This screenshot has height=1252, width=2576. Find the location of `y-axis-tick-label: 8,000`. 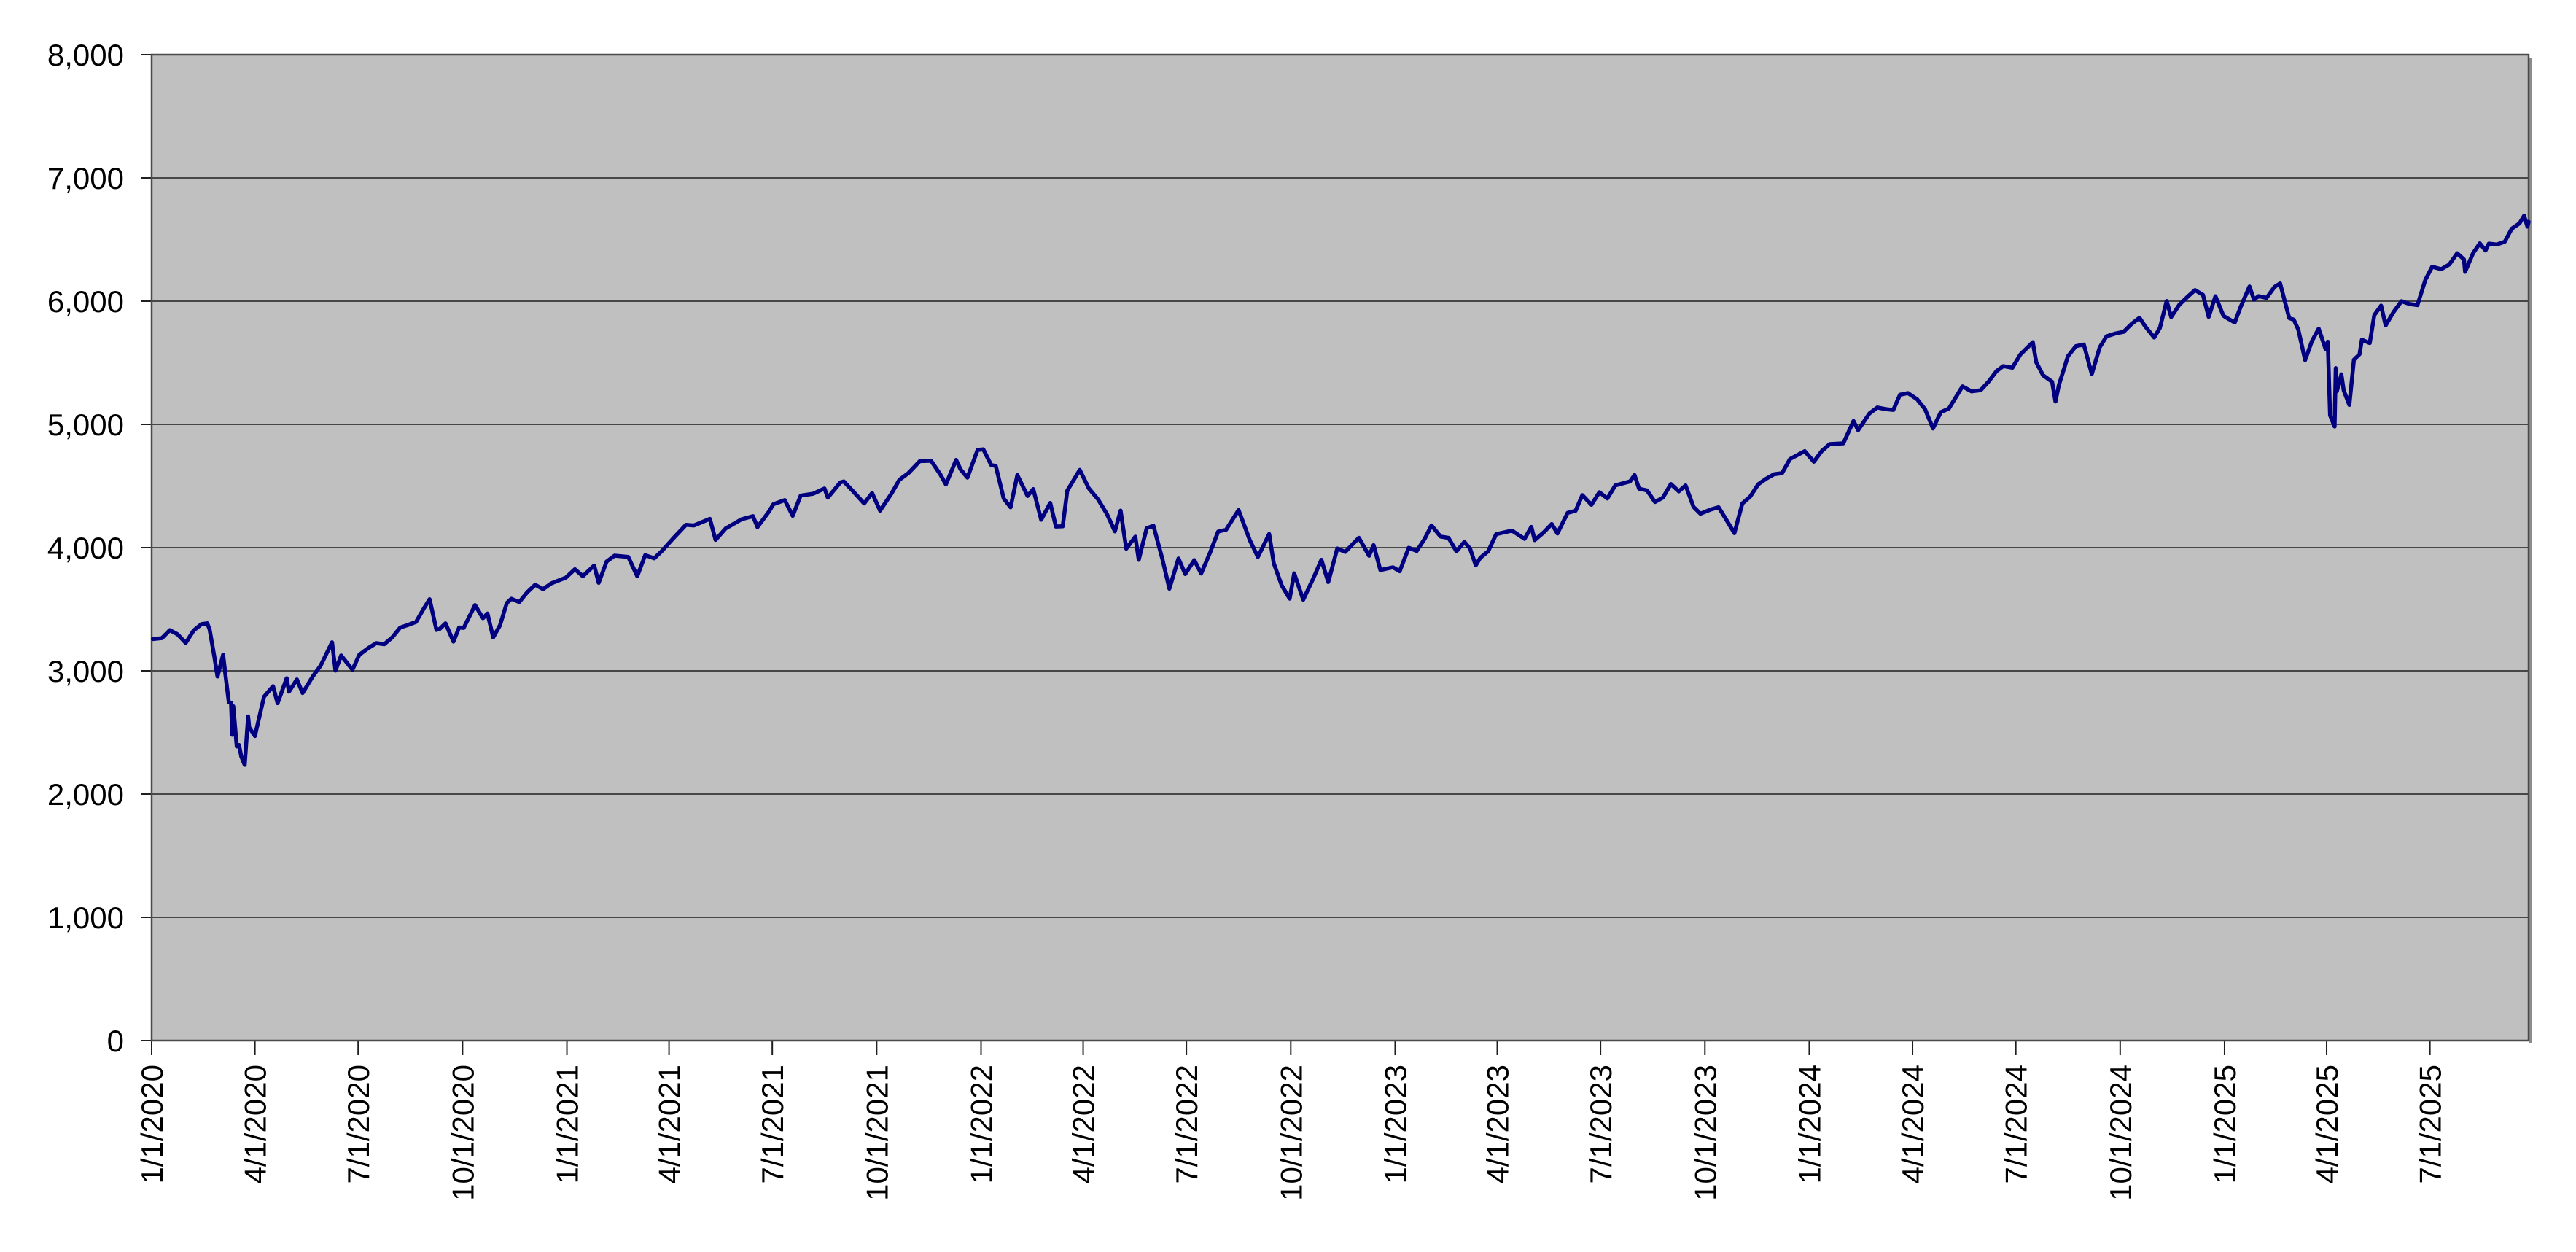

y-axis-tick-label: 8,000 is located at coordinates (85, 55).